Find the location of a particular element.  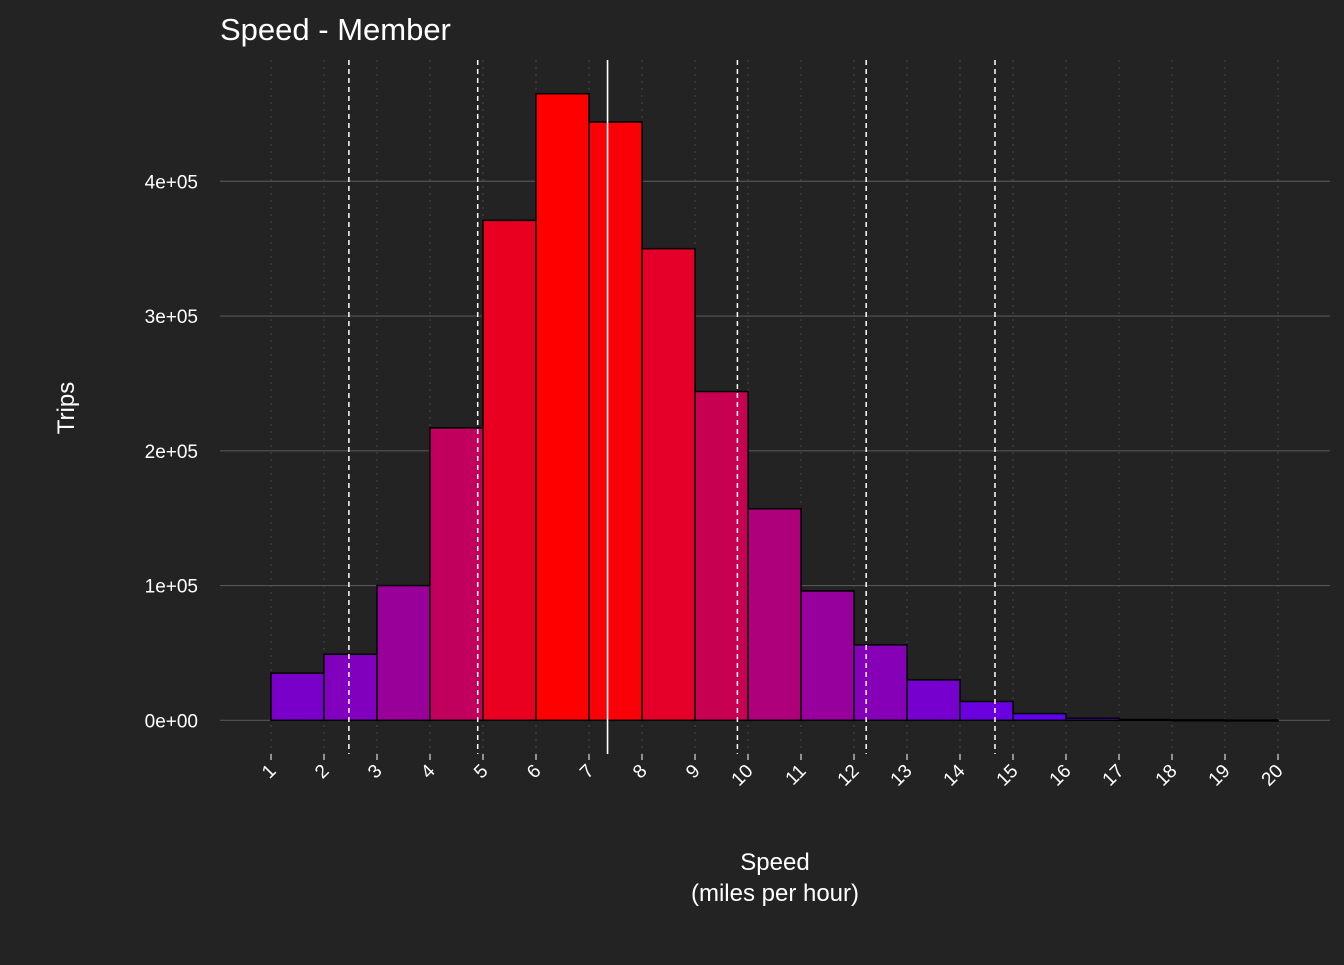

chart-title: Speed - Member is located at coordinates (335, 29).